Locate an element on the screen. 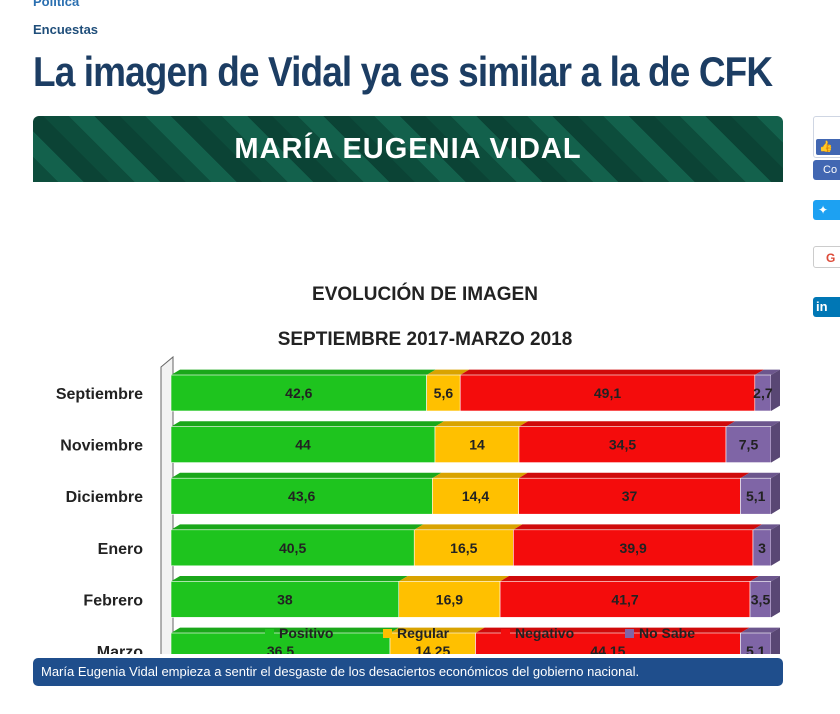  google-icon: G is located at coordinates (831, 258).